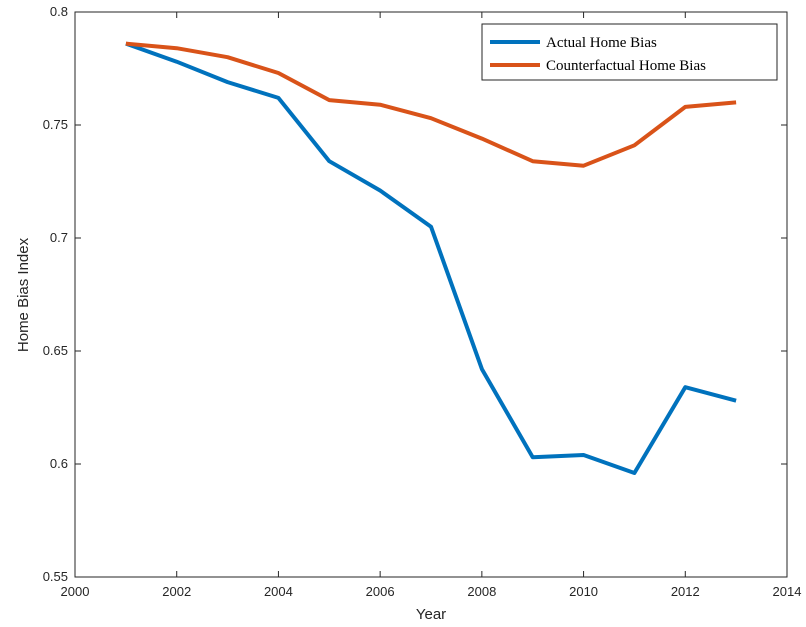 The height and width of the screenshot is (627, 806). I want to click on y-tick-label: 0.65, so click(55, 350).